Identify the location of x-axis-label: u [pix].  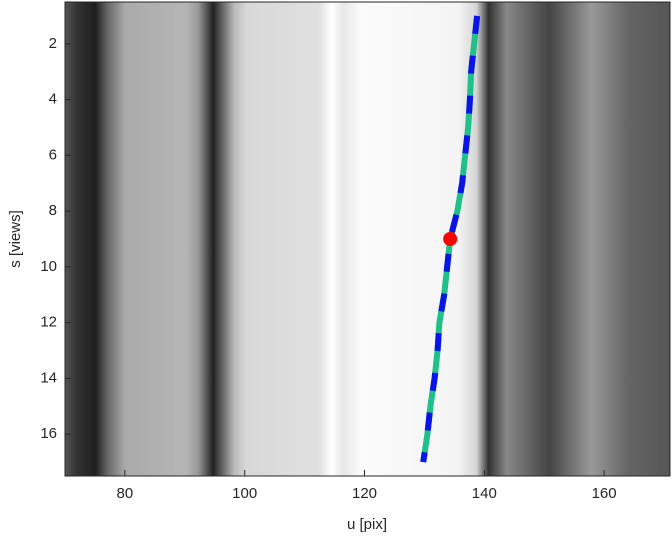
(367, 524).